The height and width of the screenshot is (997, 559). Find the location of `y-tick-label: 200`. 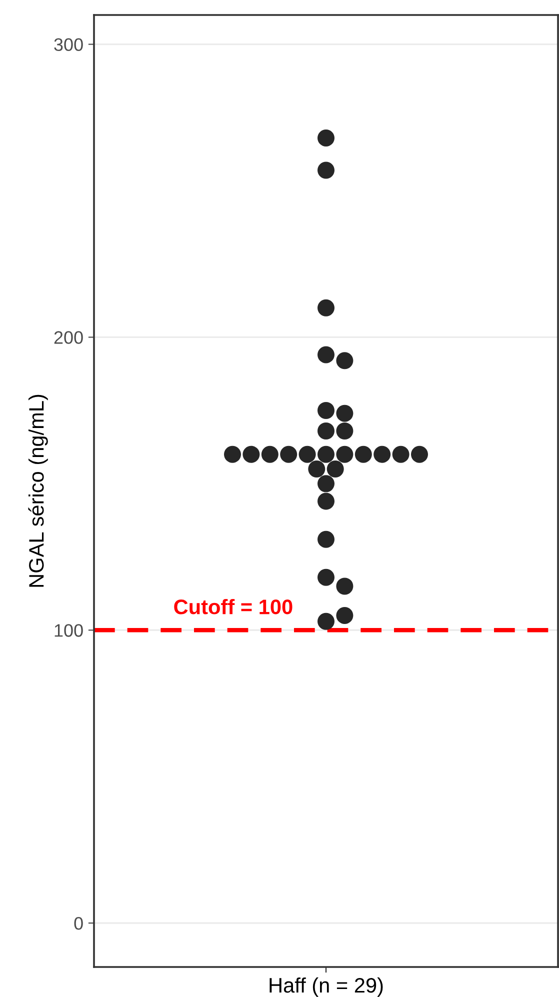

y-tick-label: 200 is located at coordinates (68, 337).